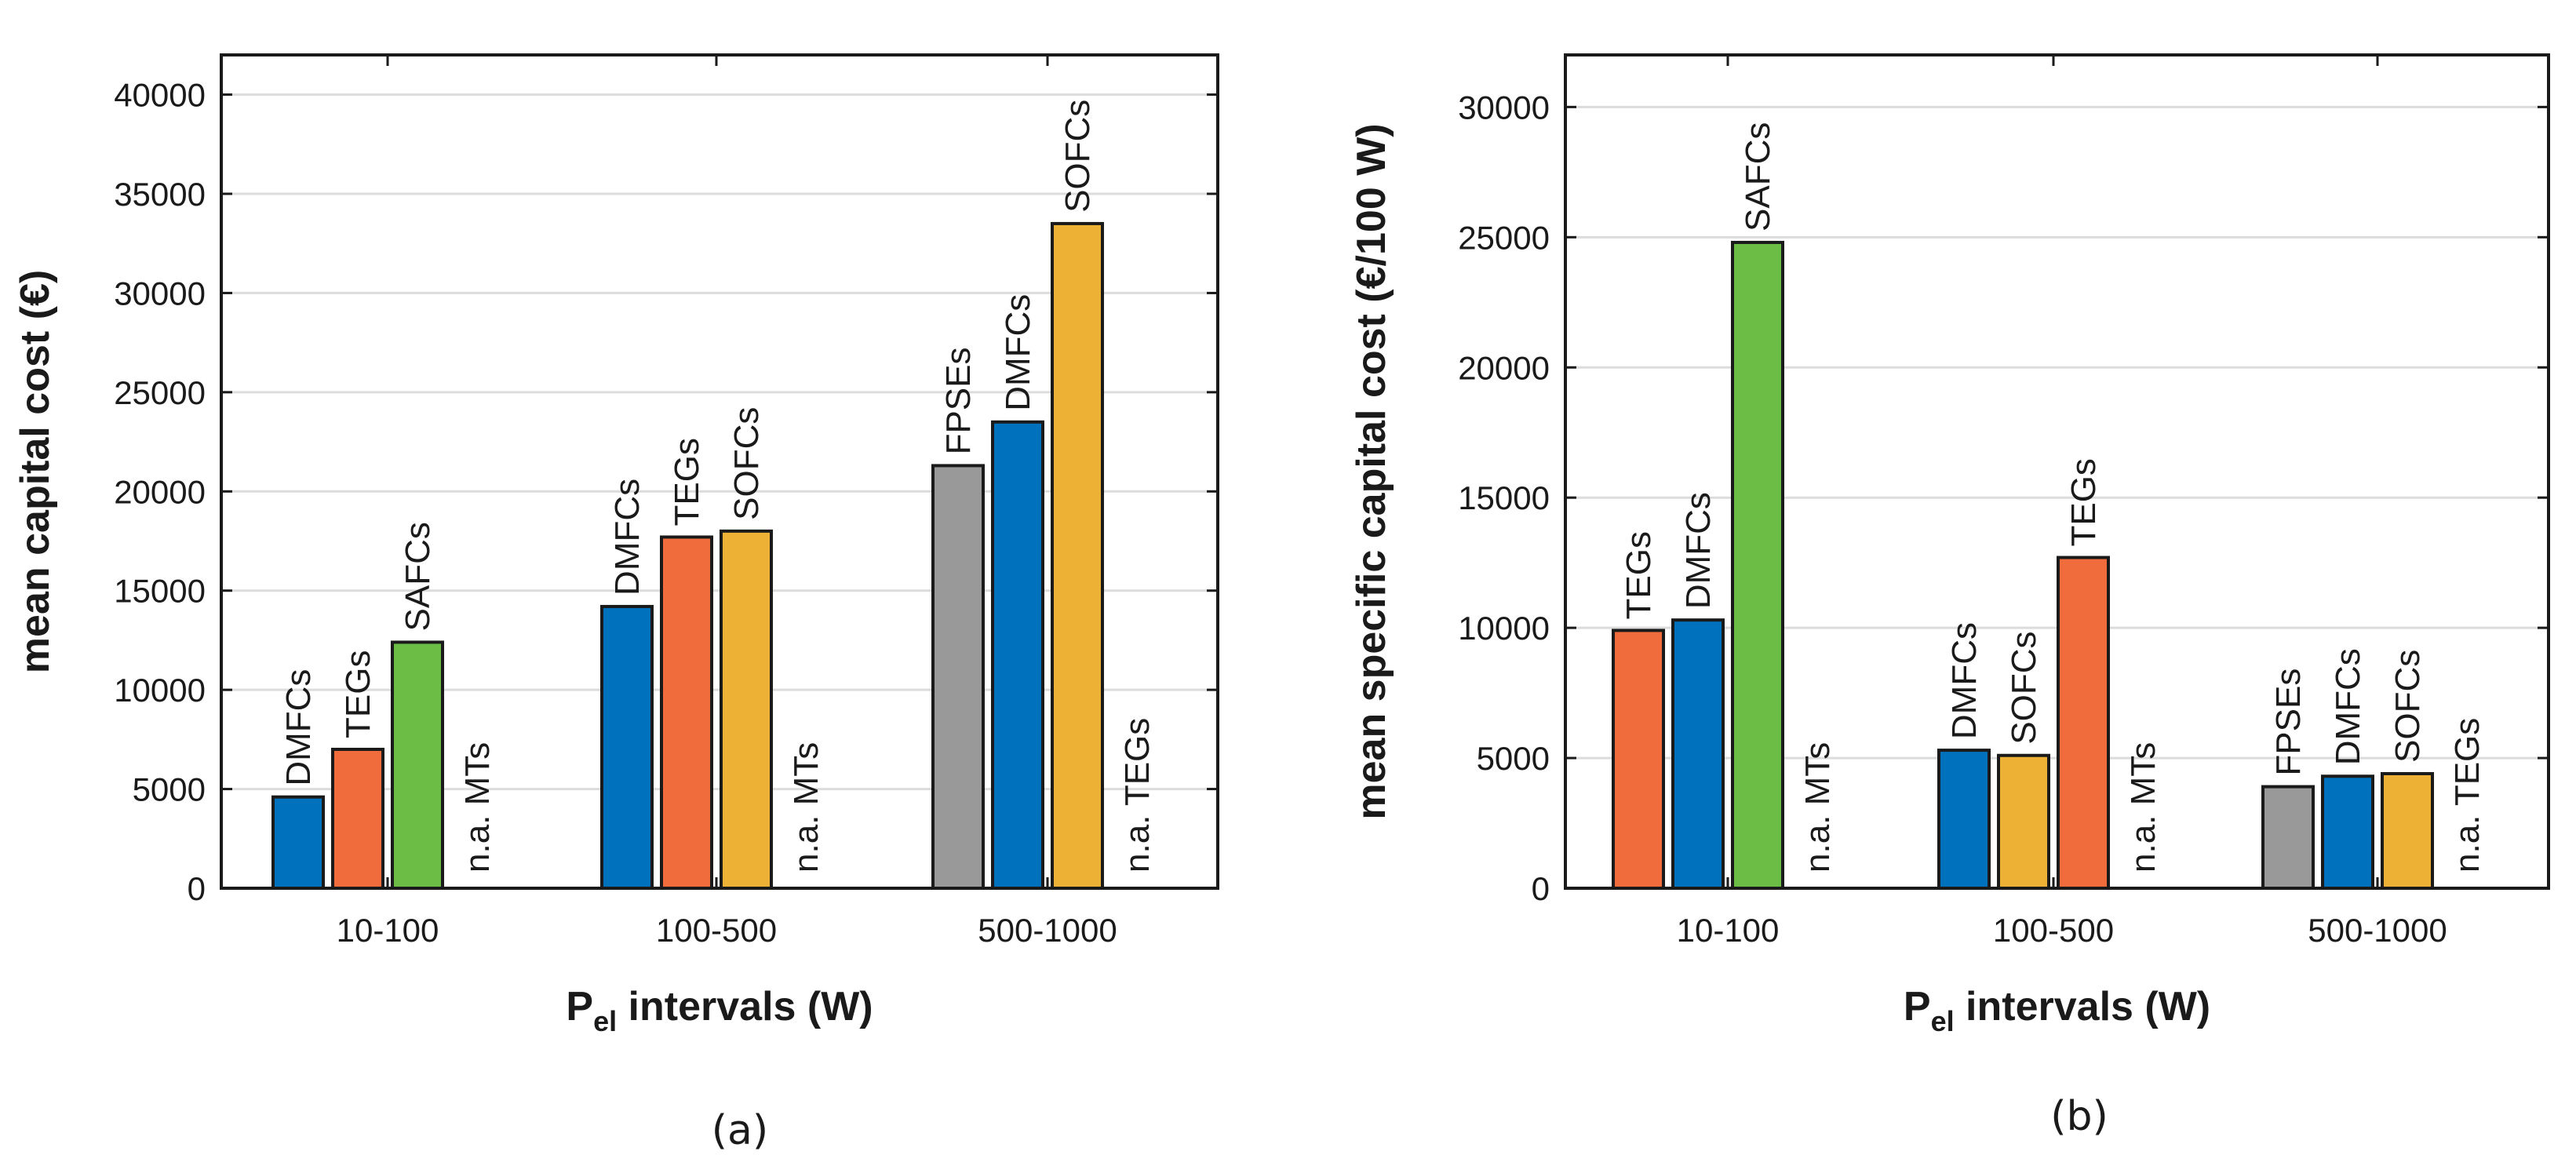 This screenshot has width=2576, height=1166. I want to click on bar-label-b-g0-b3: n.a. MTs, so click(1817, 807).